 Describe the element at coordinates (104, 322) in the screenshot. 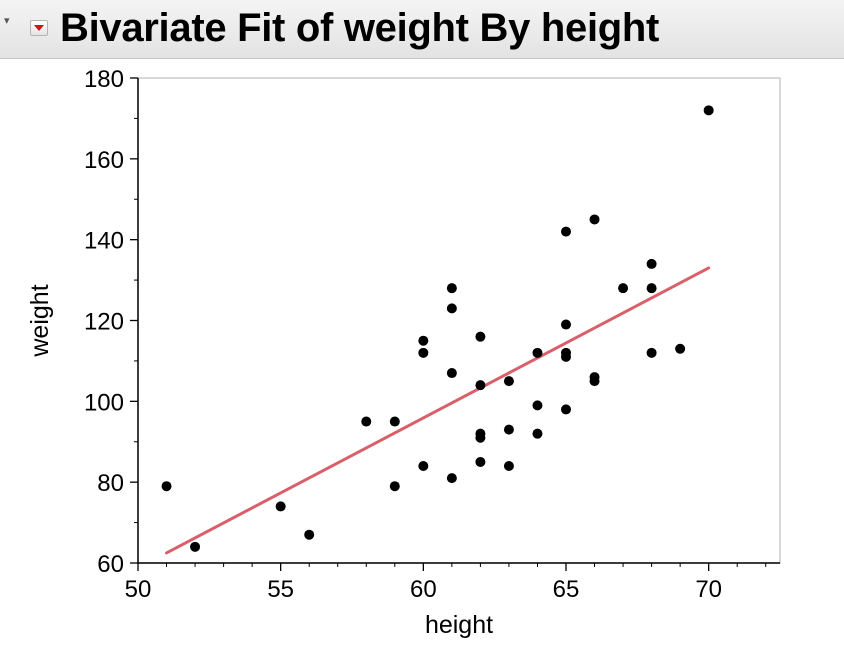

I see `y-tick-label: 120` at that location.